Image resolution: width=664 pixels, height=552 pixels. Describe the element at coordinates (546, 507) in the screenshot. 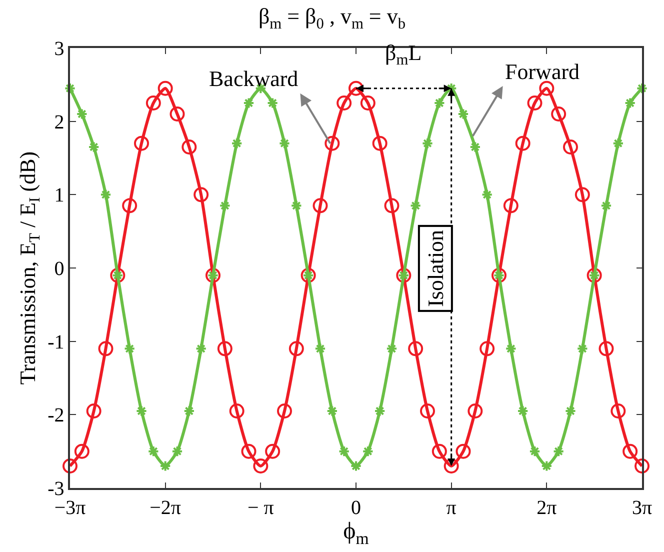

I see `x-tick-label: 2π` at that location.